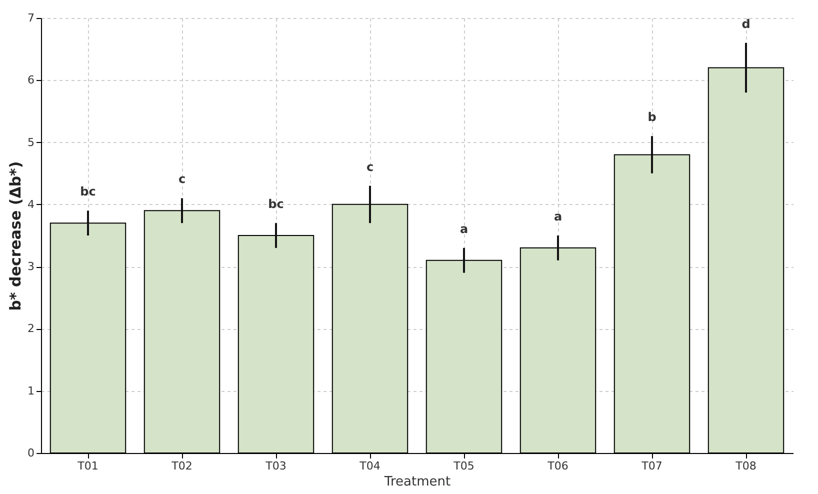 This screenshot has width=818, height=494. I want to click on x-tick-label: T02, so click(181, 466).